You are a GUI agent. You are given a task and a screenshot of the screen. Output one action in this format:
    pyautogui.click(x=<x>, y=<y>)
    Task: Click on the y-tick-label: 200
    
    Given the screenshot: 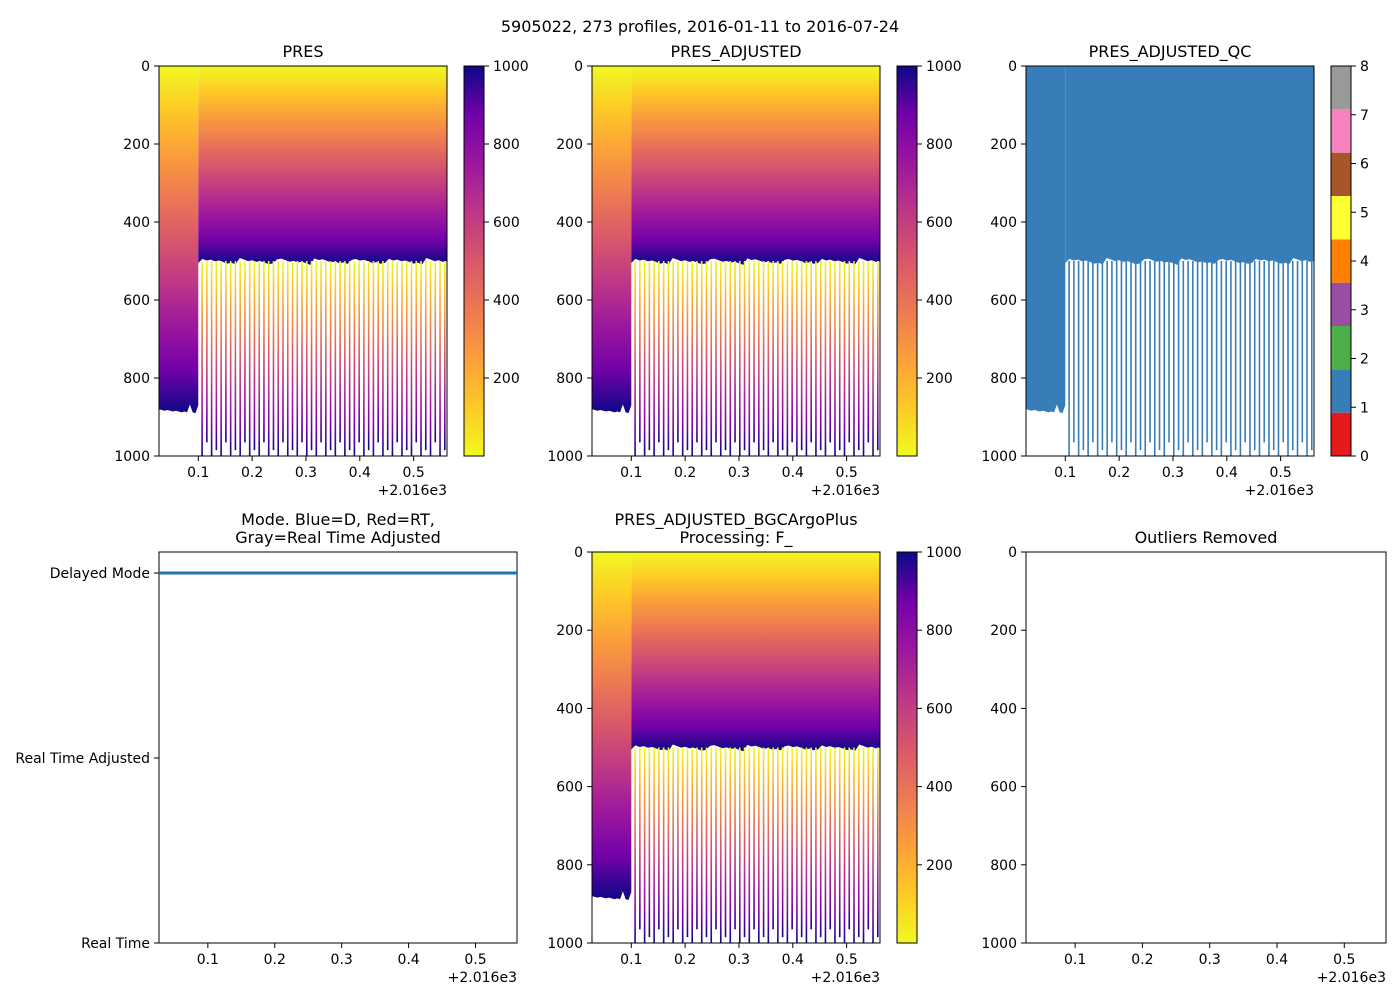 What is the action you would take?
    pyautogui.click(x=1003, y=631)
    